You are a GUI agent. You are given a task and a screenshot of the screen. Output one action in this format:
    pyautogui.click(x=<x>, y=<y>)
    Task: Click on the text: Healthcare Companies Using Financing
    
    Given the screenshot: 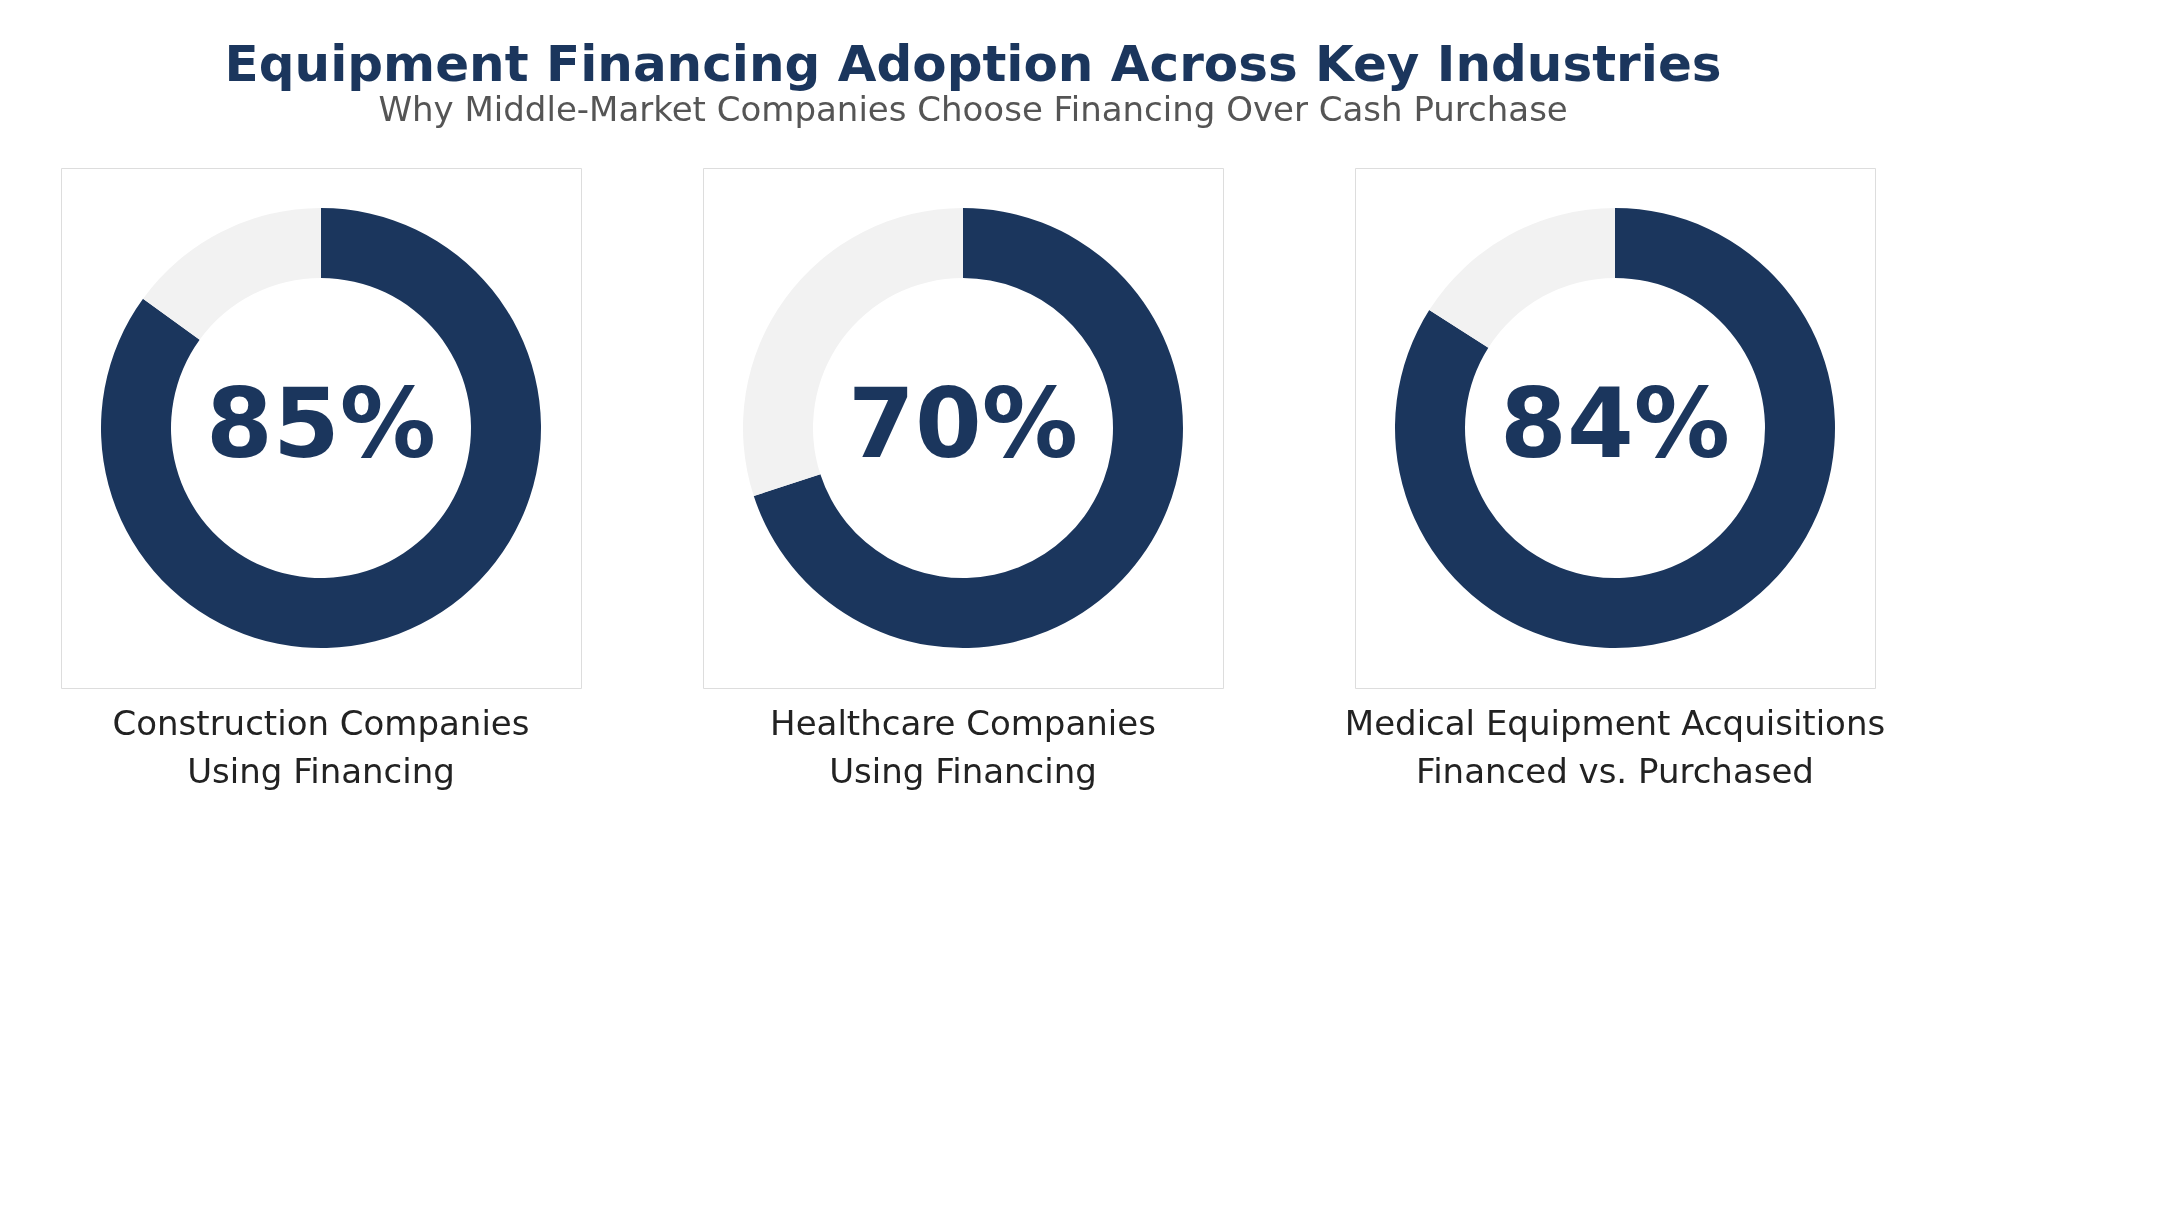 What is the action you would take?
    pyautogui.click(x=963, y=747)
    